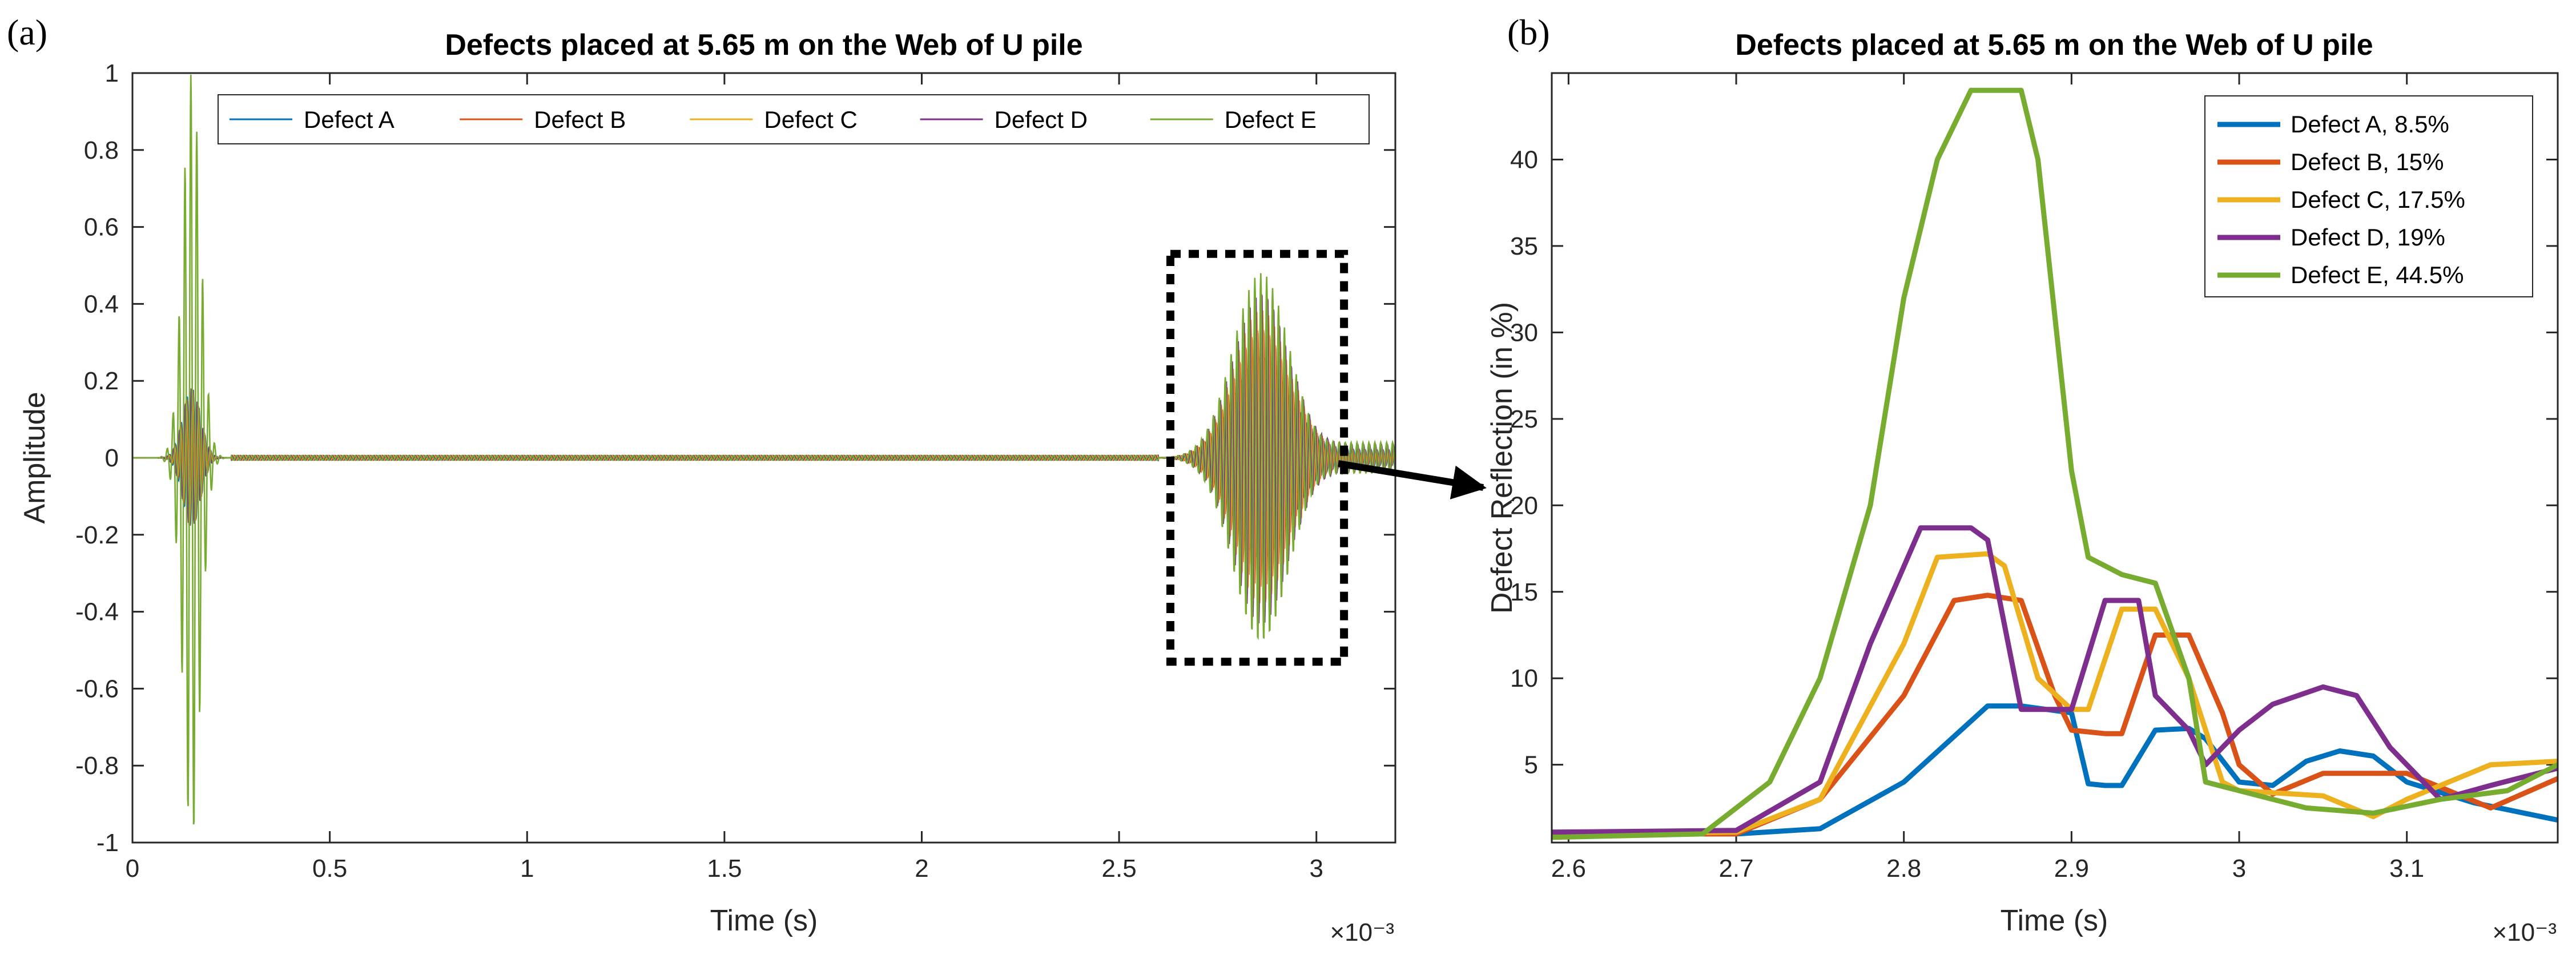 The height and width of the screenshot is (959, 2576). Describe the element at coordinates (1119, 869) in the screenshot. I see `x-tick-label: 2.5` at that location.